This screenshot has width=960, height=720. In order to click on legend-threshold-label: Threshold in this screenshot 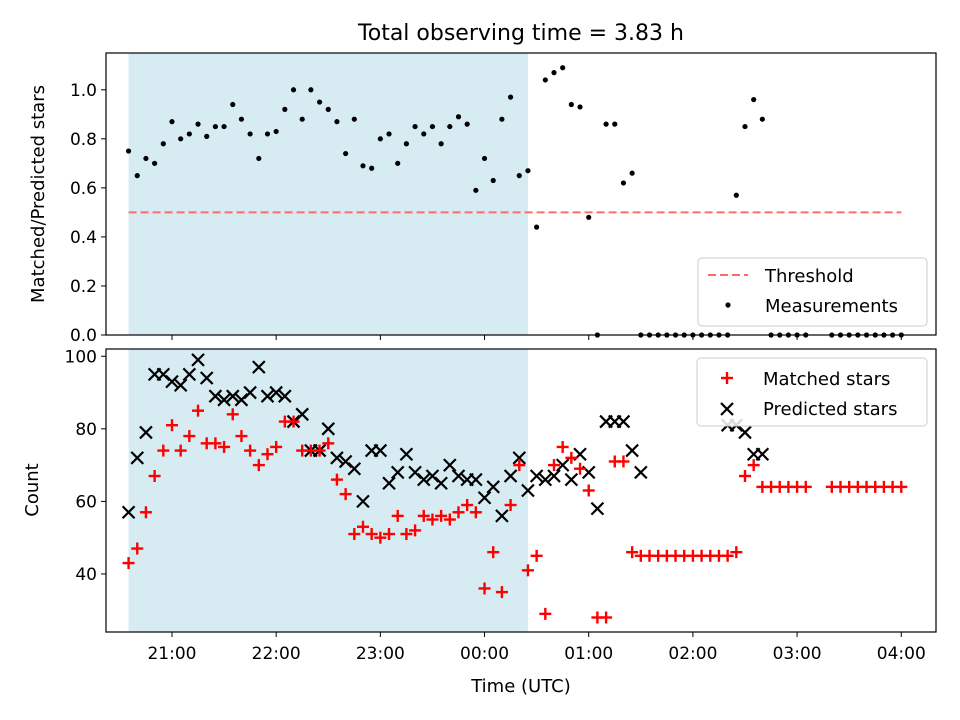, I will do `click(809, 276)`.